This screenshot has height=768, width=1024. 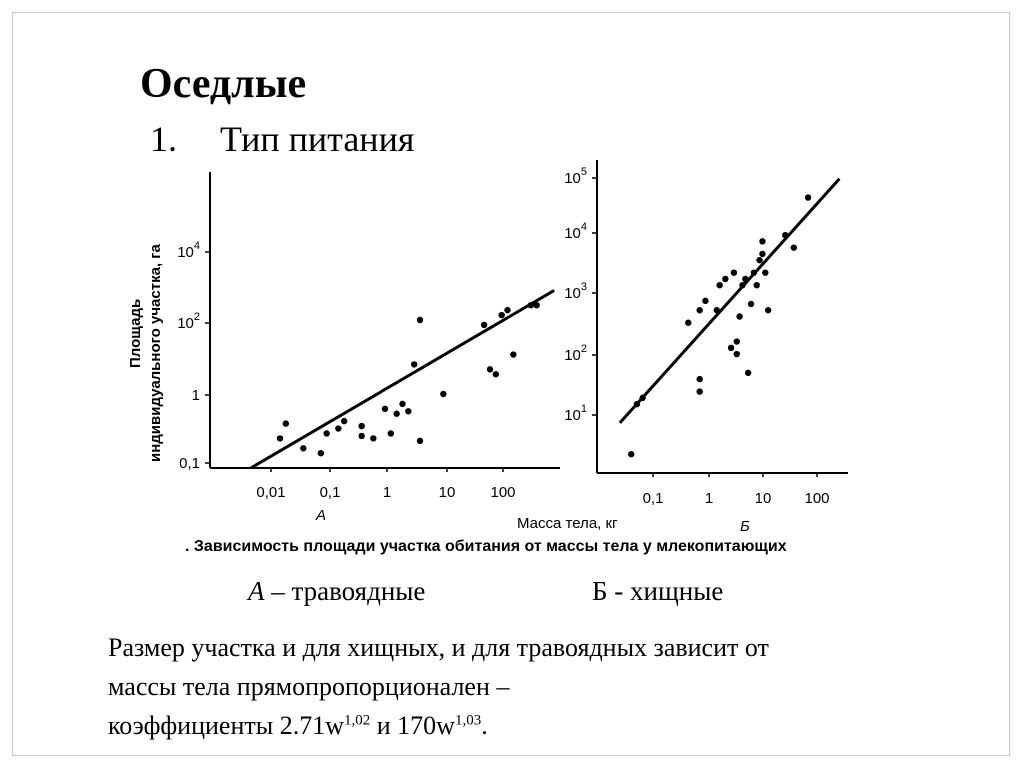 What do you see at coordinates (575, 413) in the screenshot?
I see `y-tick-label: 10¹` at bounding box center [575, 413].